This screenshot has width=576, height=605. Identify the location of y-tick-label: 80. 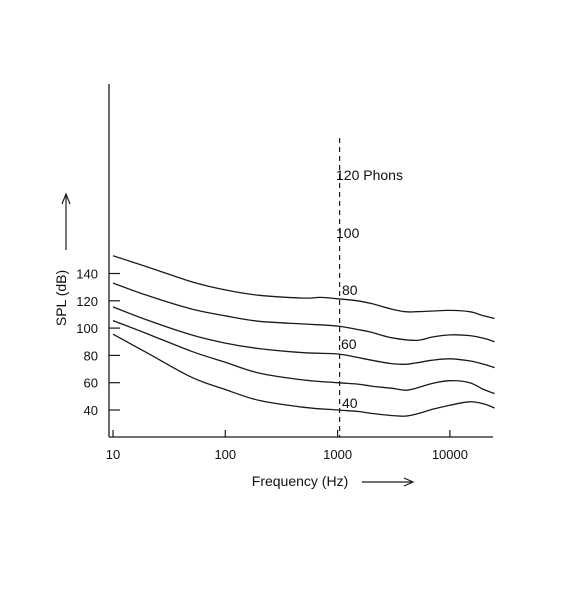
(91, 355).